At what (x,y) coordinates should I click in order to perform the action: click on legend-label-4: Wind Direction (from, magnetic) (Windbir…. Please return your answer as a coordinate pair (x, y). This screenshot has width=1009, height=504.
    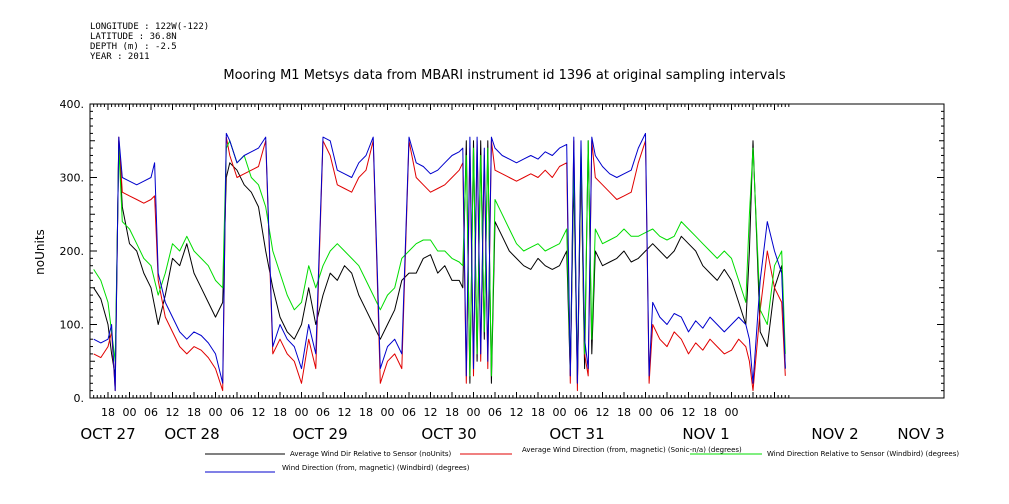
    Looking at the image, I should click on (376, 468).